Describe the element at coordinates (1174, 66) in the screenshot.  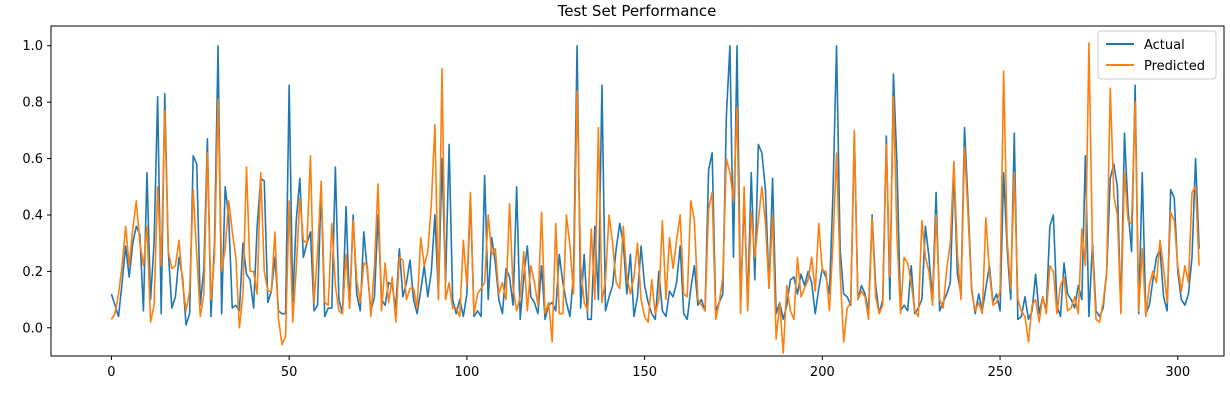
I see `legend-label-predicted: Predicted` at that location.